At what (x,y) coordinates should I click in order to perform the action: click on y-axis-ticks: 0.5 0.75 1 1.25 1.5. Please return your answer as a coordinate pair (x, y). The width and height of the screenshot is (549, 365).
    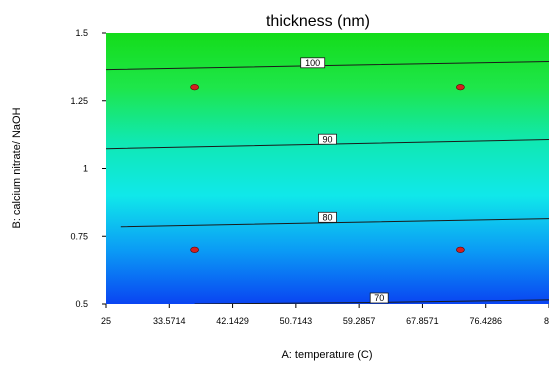
    Looking at the image, I should click on (88, 168).